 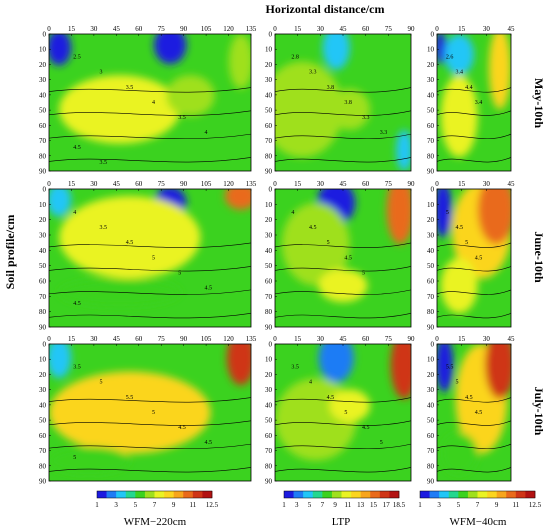 I want to click on y-tick-label: 0, so click(x=271, y=190).